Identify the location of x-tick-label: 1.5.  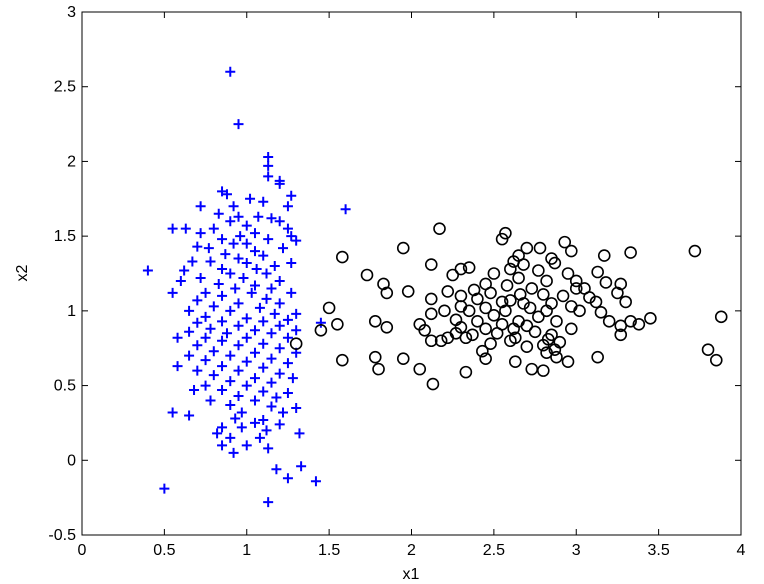
(329, 550).